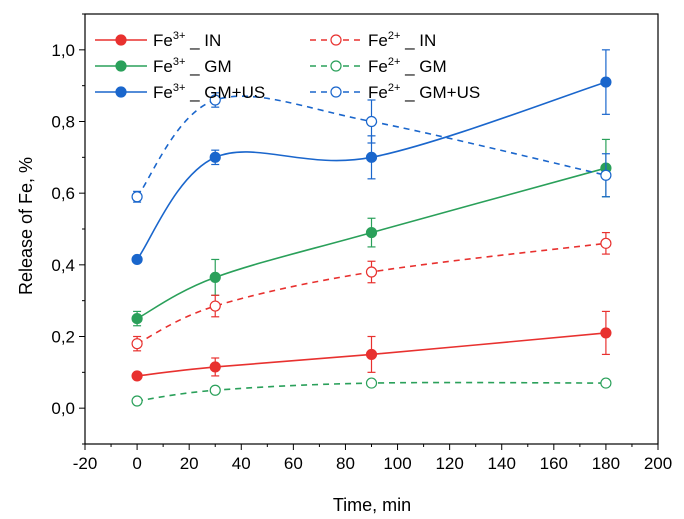 This screenshot has height=519, width=684. Describe the element at coordinates (63, 337) in the screenshot. I see `y-tick-label: 0,2` at that location.